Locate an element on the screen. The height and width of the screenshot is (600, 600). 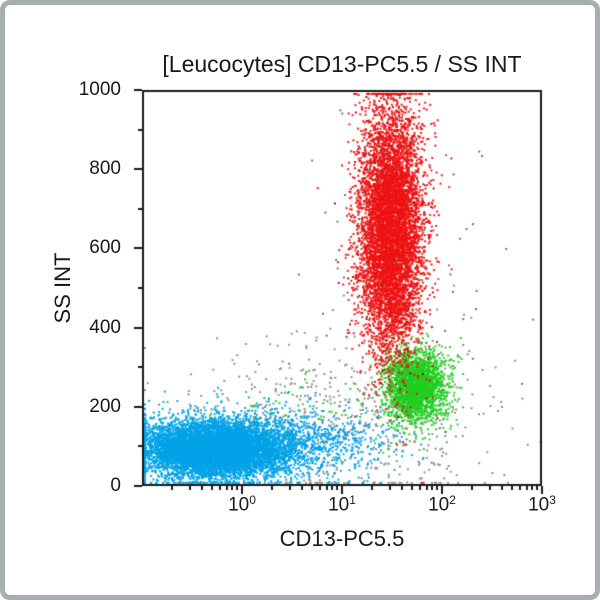
x-axis-tick-label: 10² is located at coordinates (442, 504).